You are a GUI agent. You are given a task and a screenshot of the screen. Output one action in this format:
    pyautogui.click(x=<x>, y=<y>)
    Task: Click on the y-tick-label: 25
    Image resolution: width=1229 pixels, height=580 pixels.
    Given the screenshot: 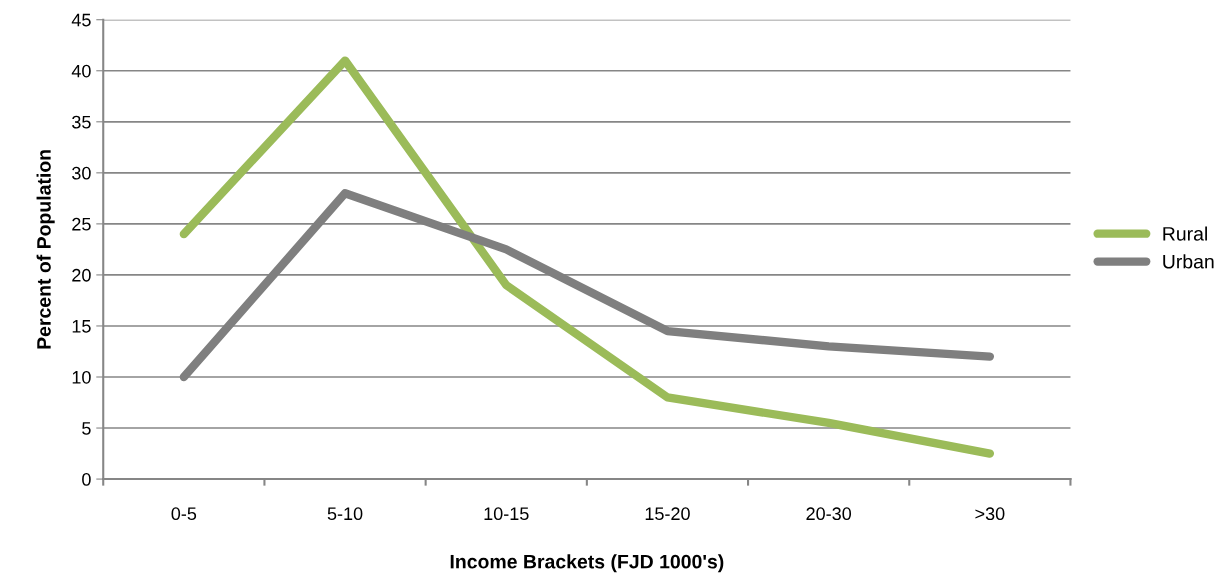 What is the action you would take?
    pyautogui.click(x=81, y=224)
    